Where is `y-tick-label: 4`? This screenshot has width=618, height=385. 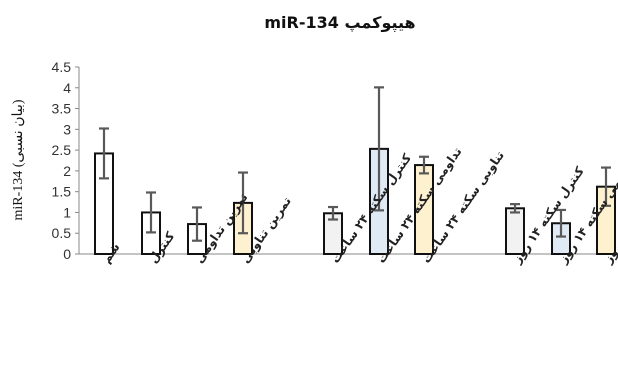 y-tick-label: 4 is located at coordinates (67, 88).